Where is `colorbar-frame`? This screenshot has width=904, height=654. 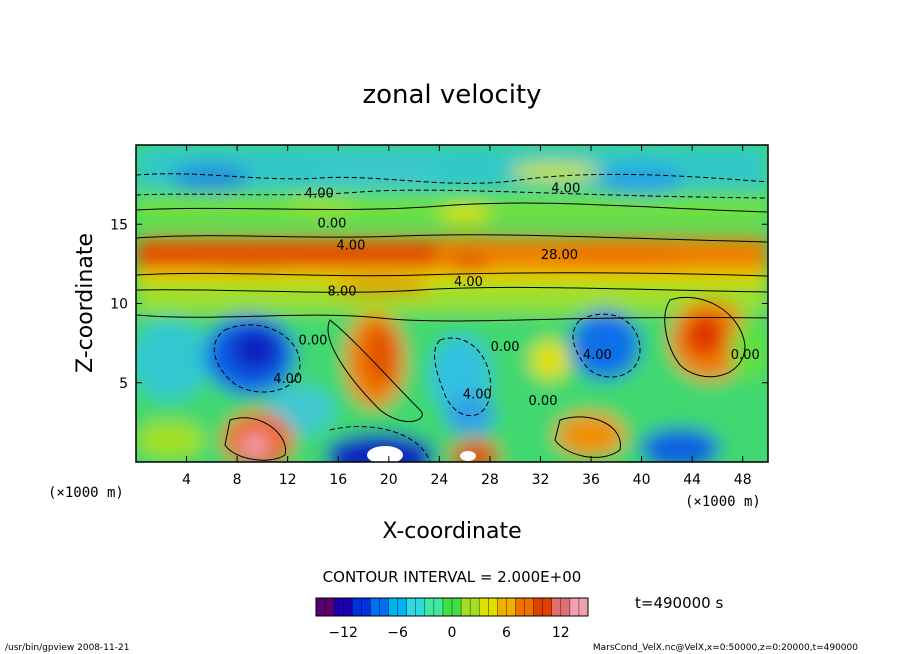 colorbar-frame is located at coordinates (452, 607).